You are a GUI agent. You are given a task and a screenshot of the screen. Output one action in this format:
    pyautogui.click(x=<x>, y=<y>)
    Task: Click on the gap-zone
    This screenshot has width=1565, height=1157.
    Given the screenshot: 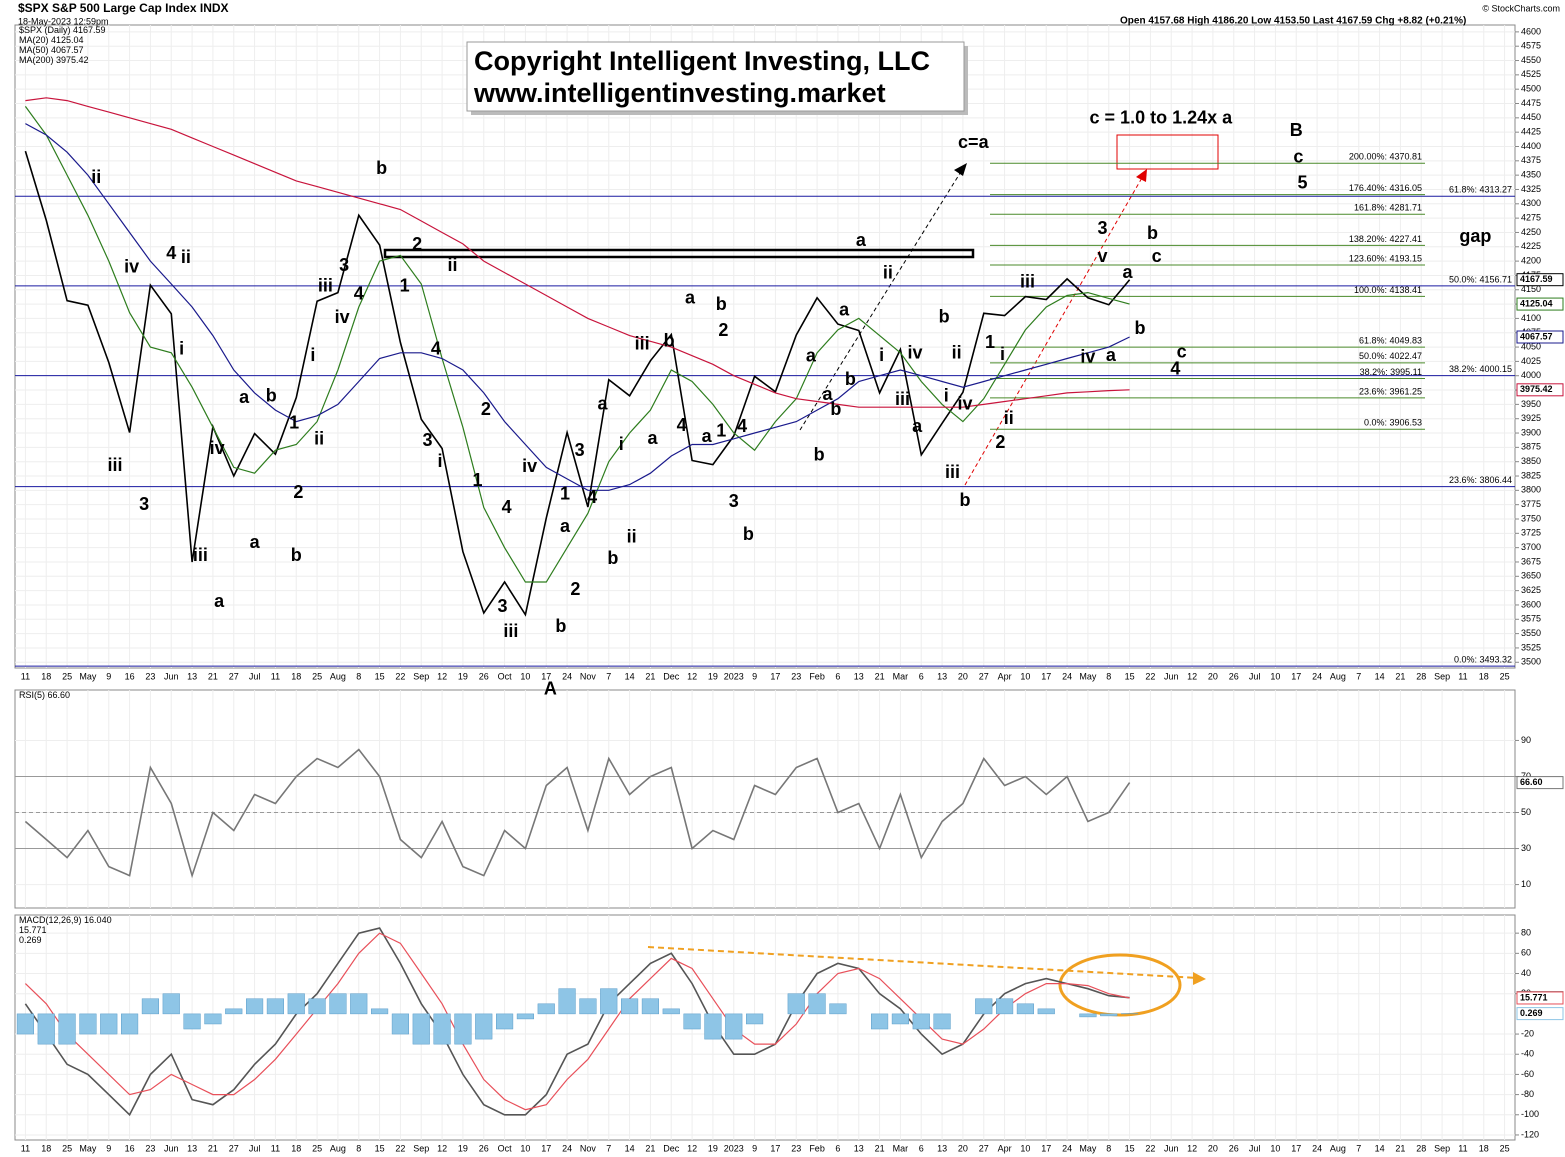 What is the action you would take?
    pyautogui.click(x=679, y=253)
    